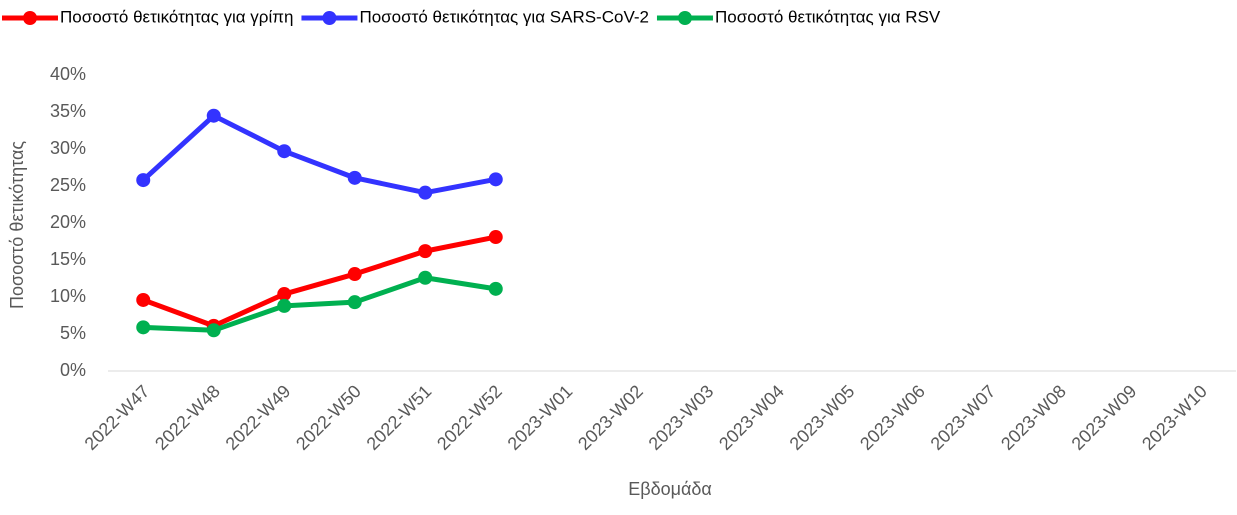  Describe the element at coordinates (822, 417) in the screenshot. I see `x-tick-label: 2023-W05` at that location.